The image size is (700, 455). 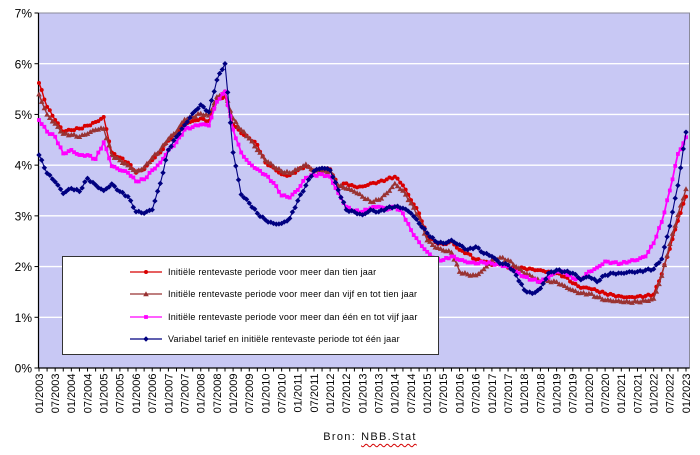 I want to click on x-axis-label: 07/2021, so click(x=638, y=394).